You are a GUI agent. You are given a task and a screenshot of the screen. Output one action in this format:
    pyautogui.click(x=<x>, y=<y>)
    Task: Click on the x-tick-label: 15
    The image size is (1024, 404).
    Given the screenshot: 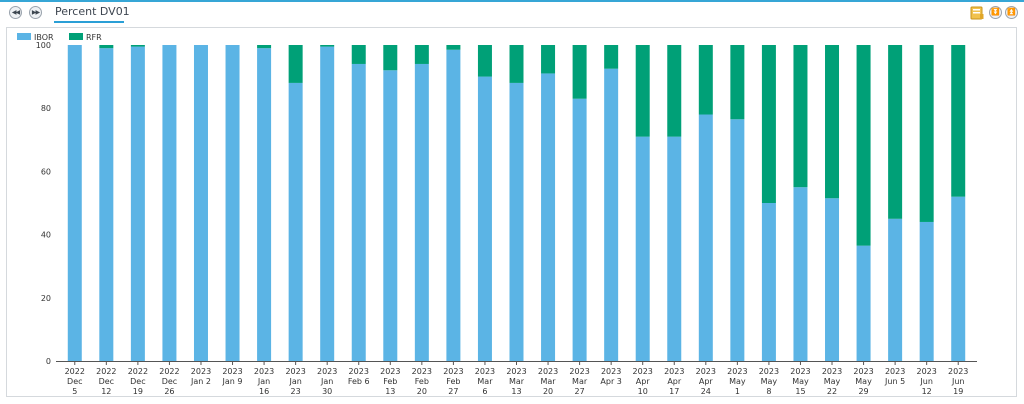 What is the action you would take?
    pyautogui.click(x=800, y=391)
    